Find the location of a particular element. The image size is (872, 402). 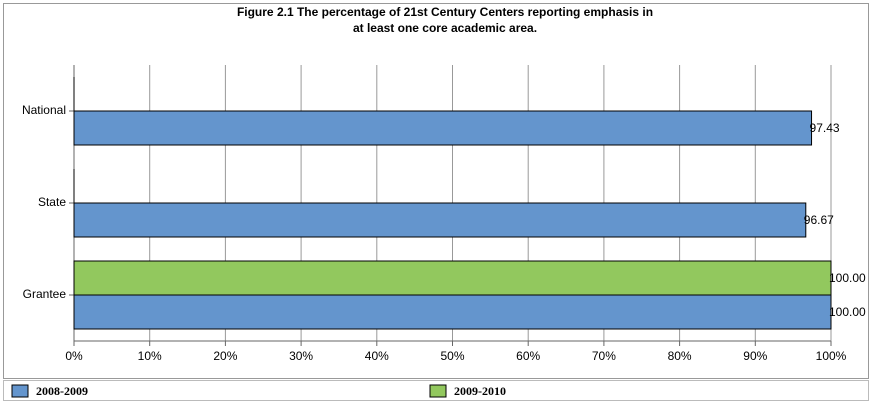

x-tick-label: 20% is located at coordinates (225, 356).